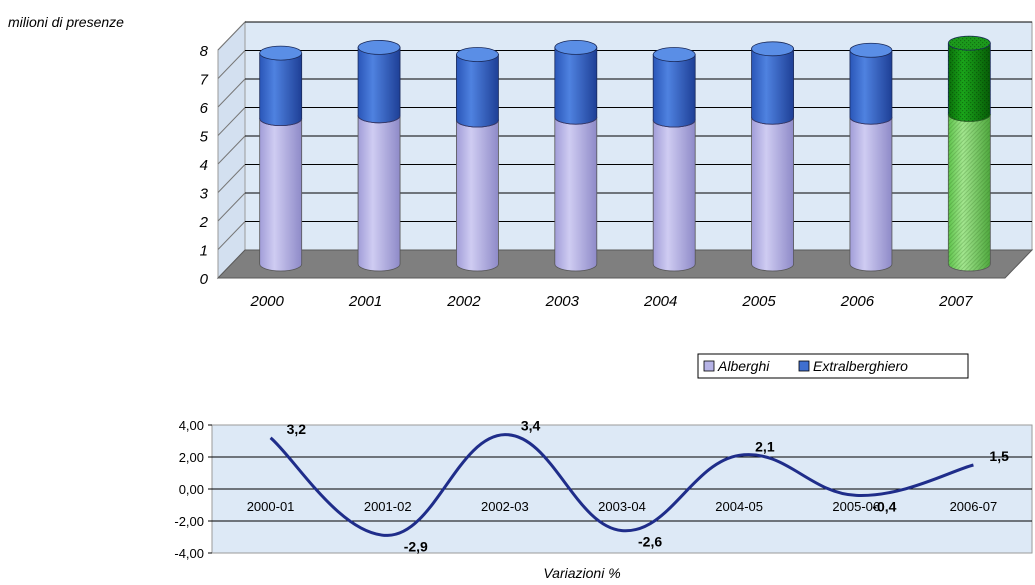 The width and height of the screenshot is (1035, 585). I want to click on line-y-tick-label: -2,00, so click(189, 521).